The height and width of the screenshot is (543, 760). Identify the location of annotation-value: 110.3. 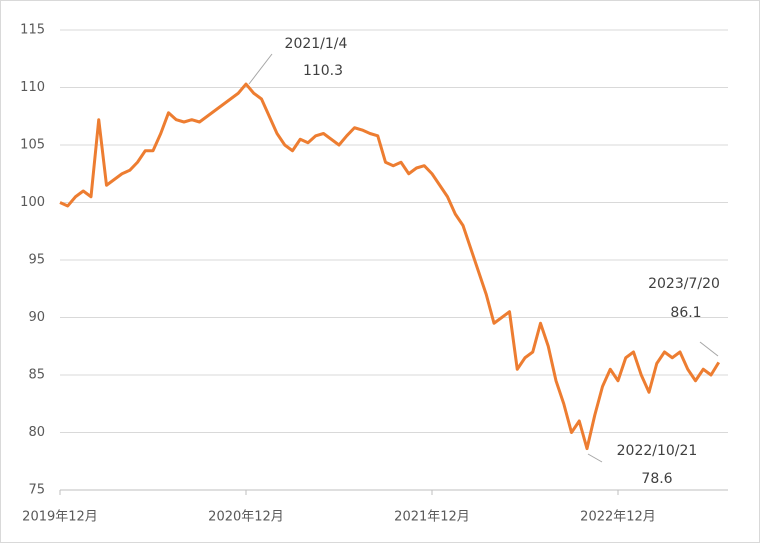
(323, 71).